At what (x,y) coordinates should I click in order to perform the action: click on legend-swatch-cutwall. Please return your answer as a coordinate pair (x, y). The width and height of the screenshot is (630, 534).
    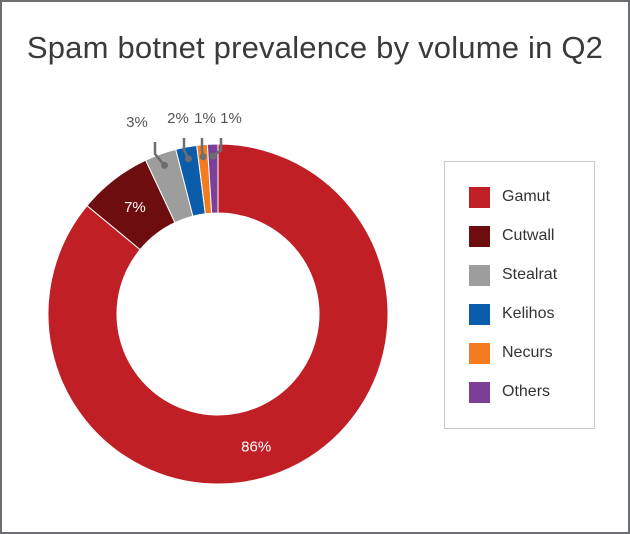
    Looking at the image, I should click on (479, 236).